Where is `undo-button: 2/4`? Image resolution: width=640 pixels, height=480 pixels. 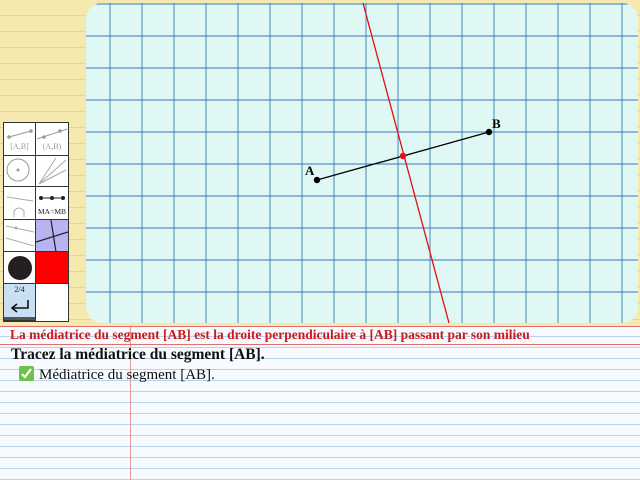 undo-button: 2/4 is located at coordinates (20, 302).